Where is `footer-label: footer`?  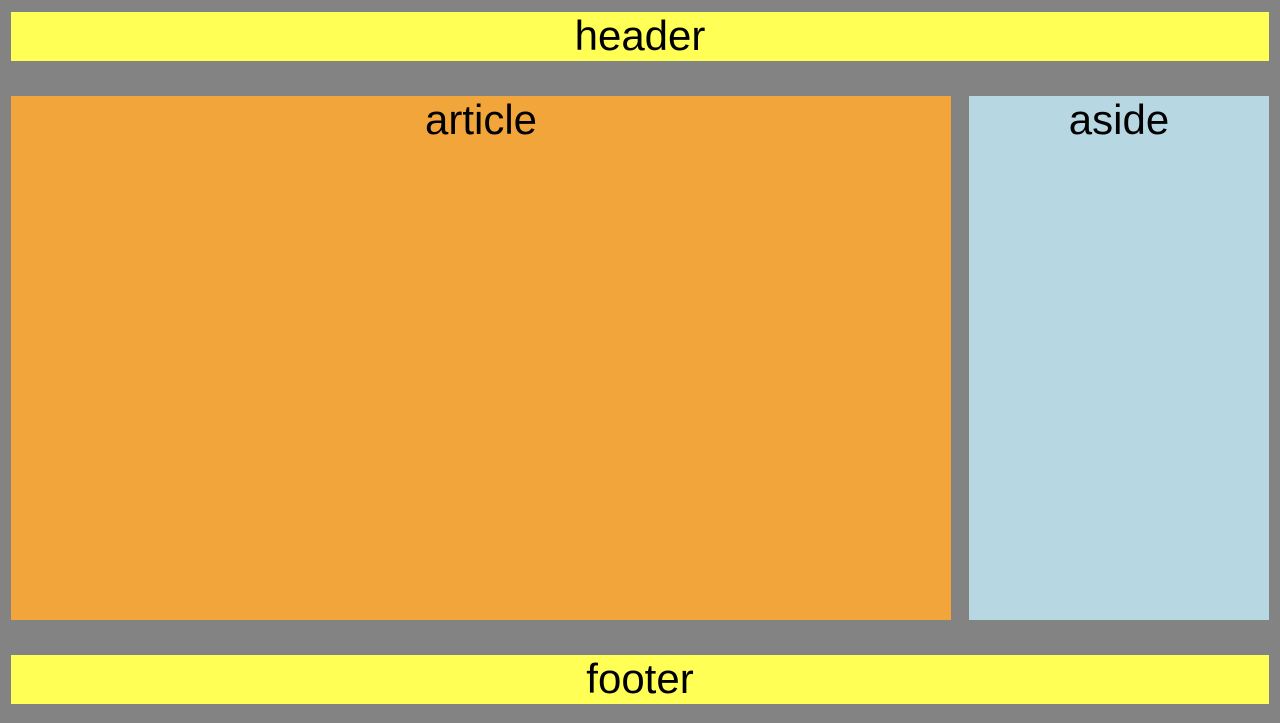 footer-label: footer is located at coordinates (640, 678).